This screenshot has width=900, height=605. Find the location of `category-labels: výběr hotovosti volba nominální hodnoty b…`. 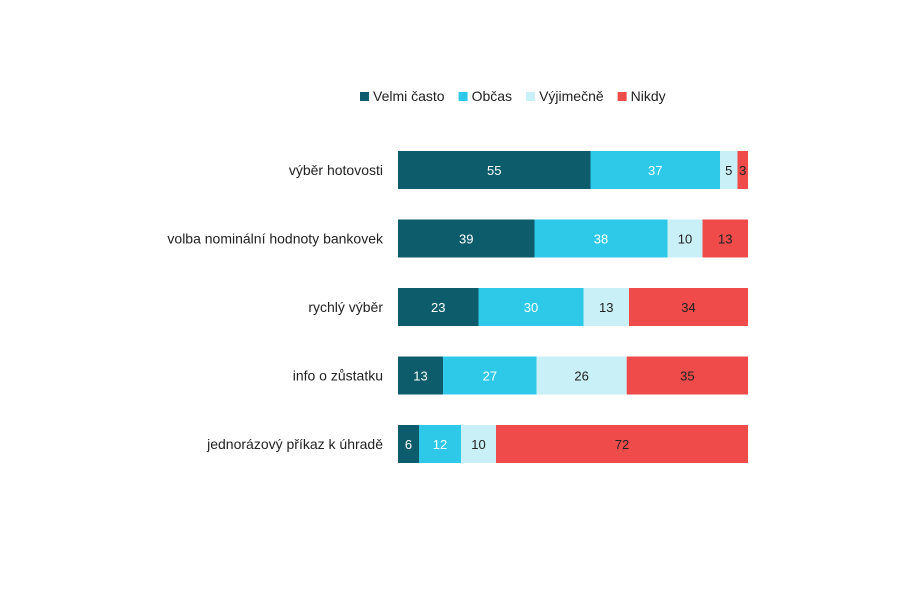

category-labels: výběr hotovosti volba nominální hodnoty b… is located at coordinates (275, 307).